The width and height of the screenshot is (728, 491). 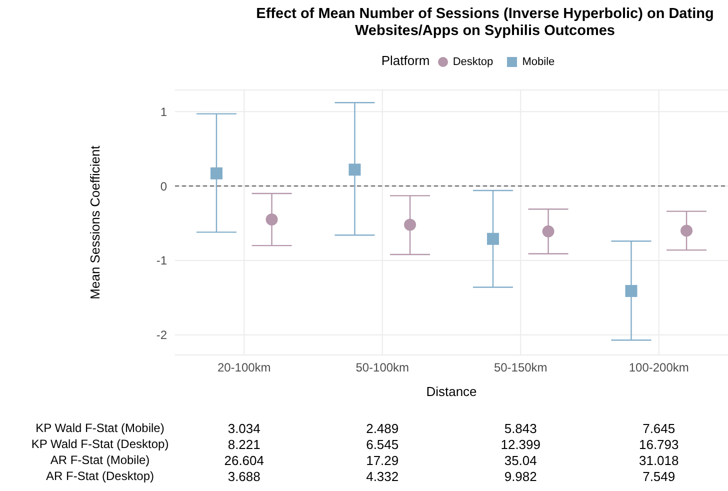 I want to click on text: 7.549, so click(x=659, y=476).